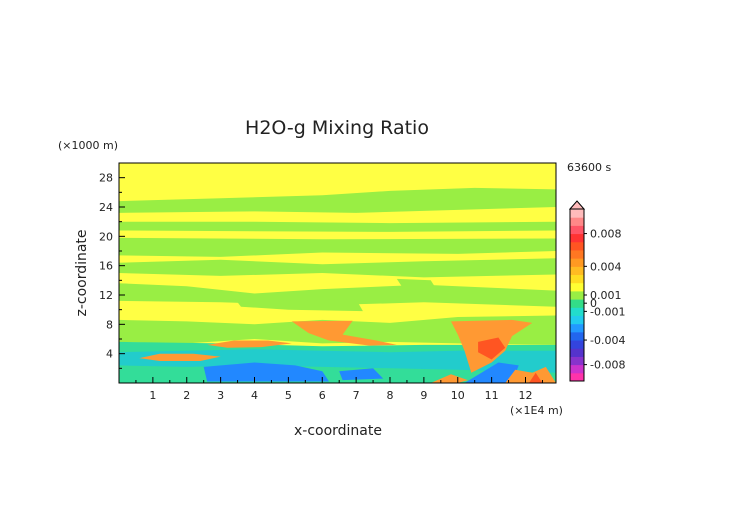 Image resolution: width=752 pixels, height=532 pixels. What do you see at coordinates (492, 395) in the screenshot?
I see `x-tick-label: 11` at bounding box center [492, 395].